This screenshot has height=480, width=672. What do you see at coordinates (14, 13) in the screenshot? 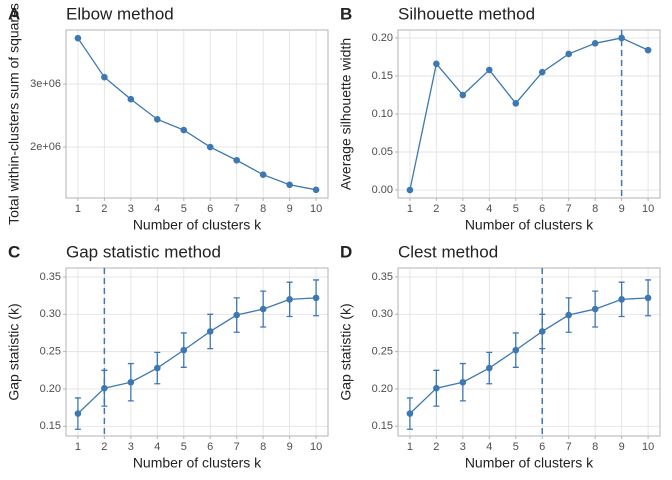
I see `panel-tag: A` at bounding box center [14, 13].